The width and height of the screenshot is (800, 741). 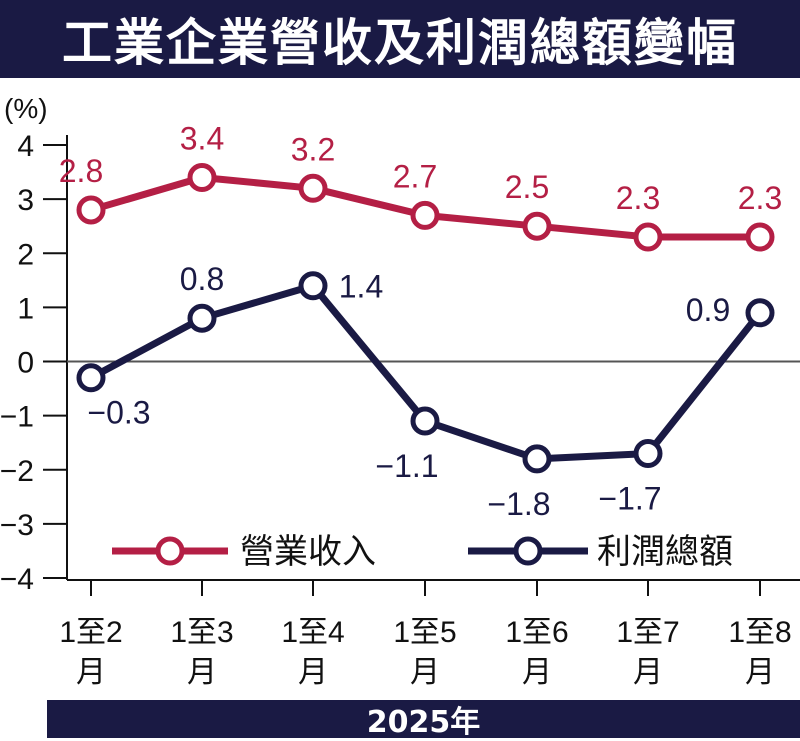 What do you see at coordinates (118, 413) in the screenshot?
I see `profit-data-label: −0.3` at bounding box center [118, 413].